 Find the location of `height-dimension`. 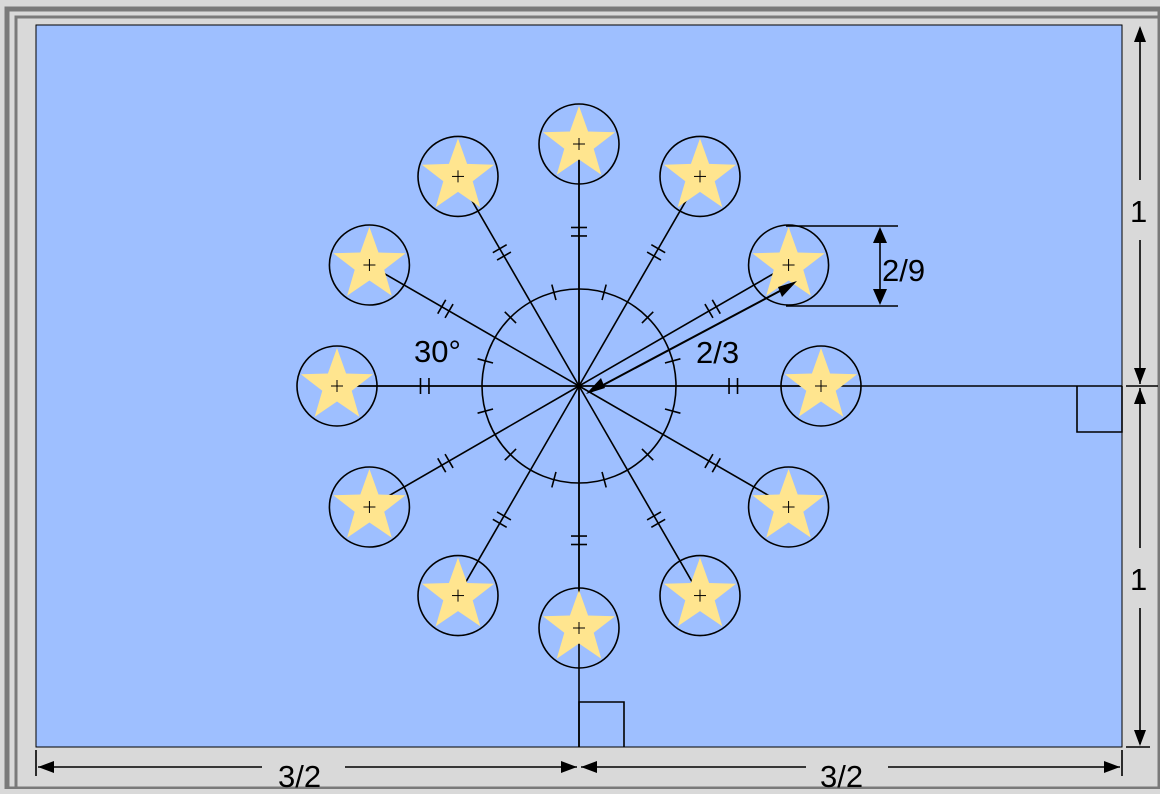

height-dimension is located at coordinates (1142, 388).